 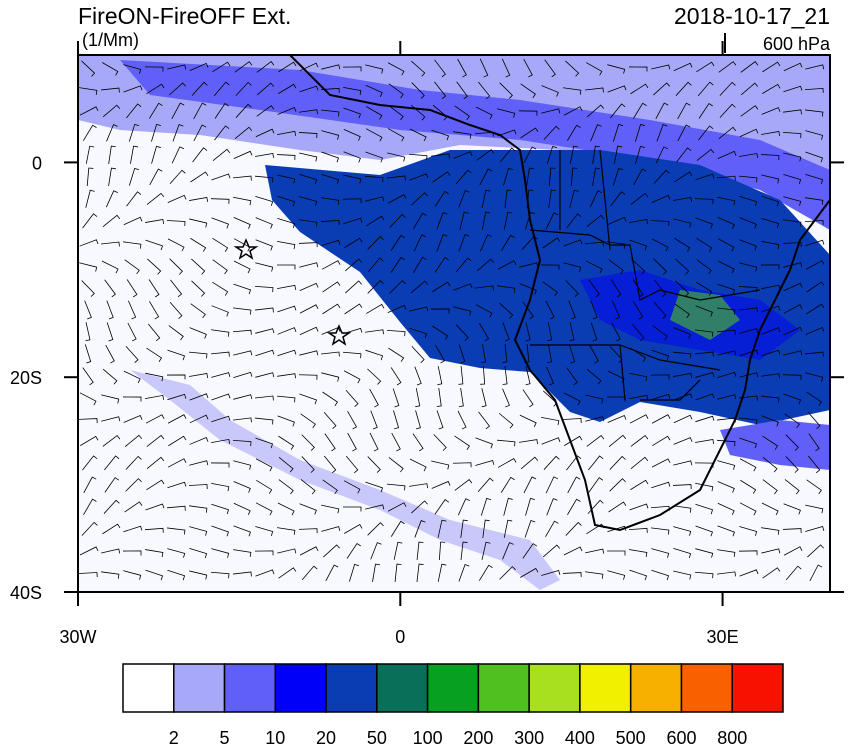 I want to click on units: (1/Mm), so click(x=110, y=40).